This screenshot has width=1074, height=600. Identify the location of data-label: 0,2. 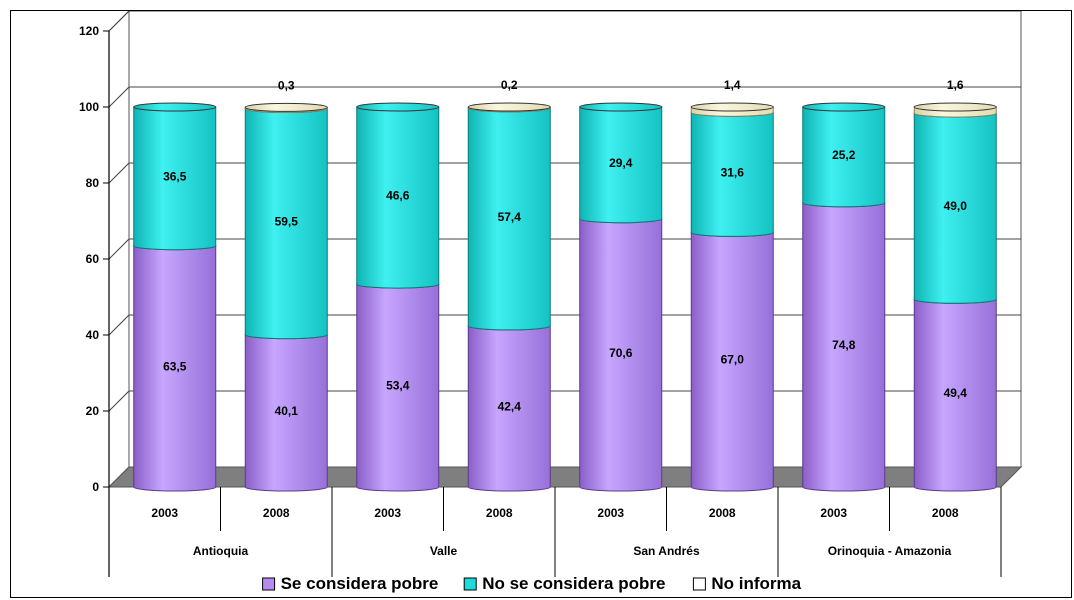
(509, 85).